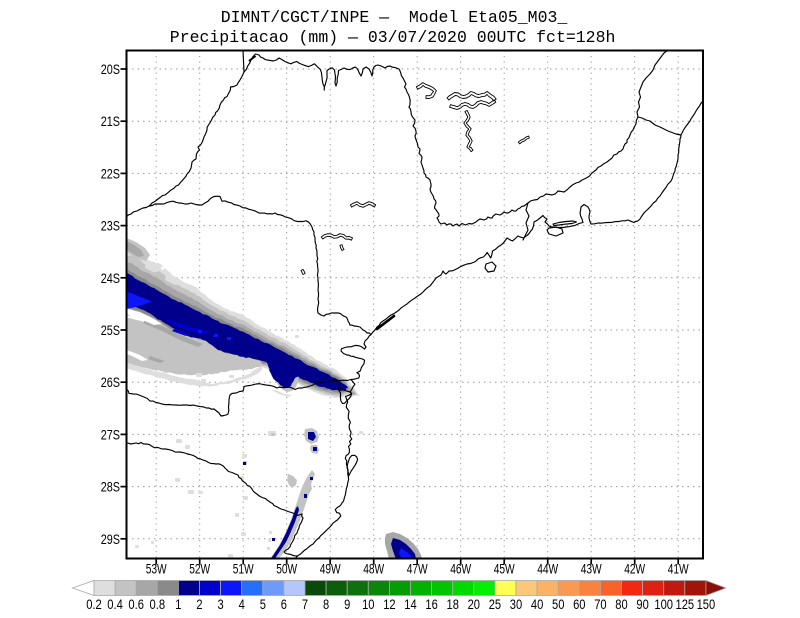 This screenshot has height=618, width=800. Describe the element at coordinates (263, 604) in the screenshot. I see `svg-text: 5` at that location.